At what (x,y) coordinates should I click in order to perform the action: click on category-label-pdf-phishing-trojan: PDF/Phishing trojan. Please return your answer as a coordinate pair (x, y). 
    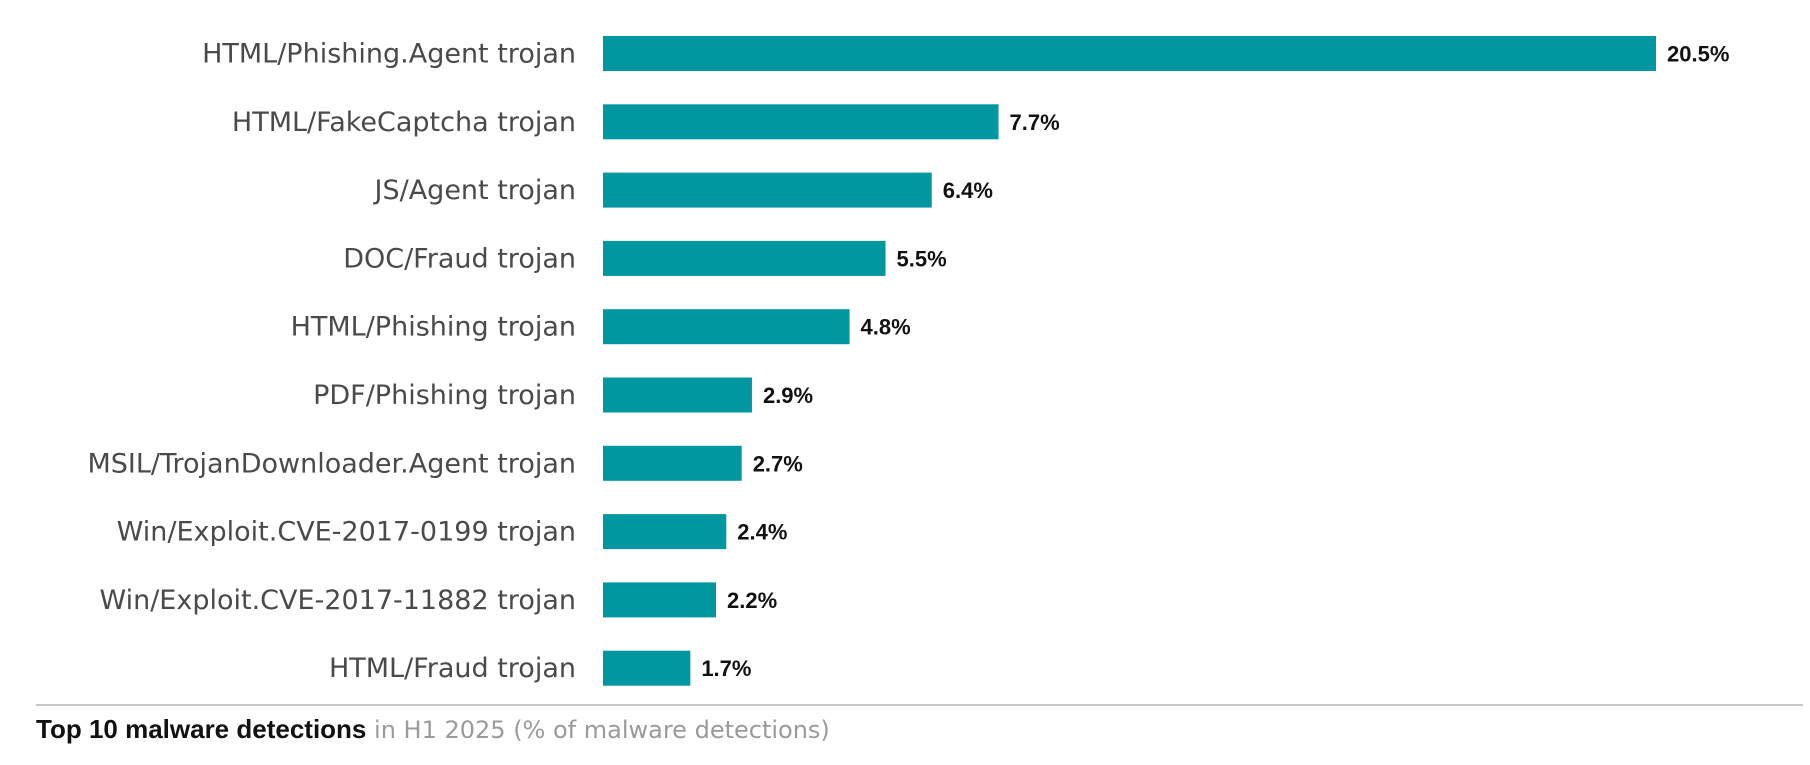
    Looking at the image, I should click on (444, 395).